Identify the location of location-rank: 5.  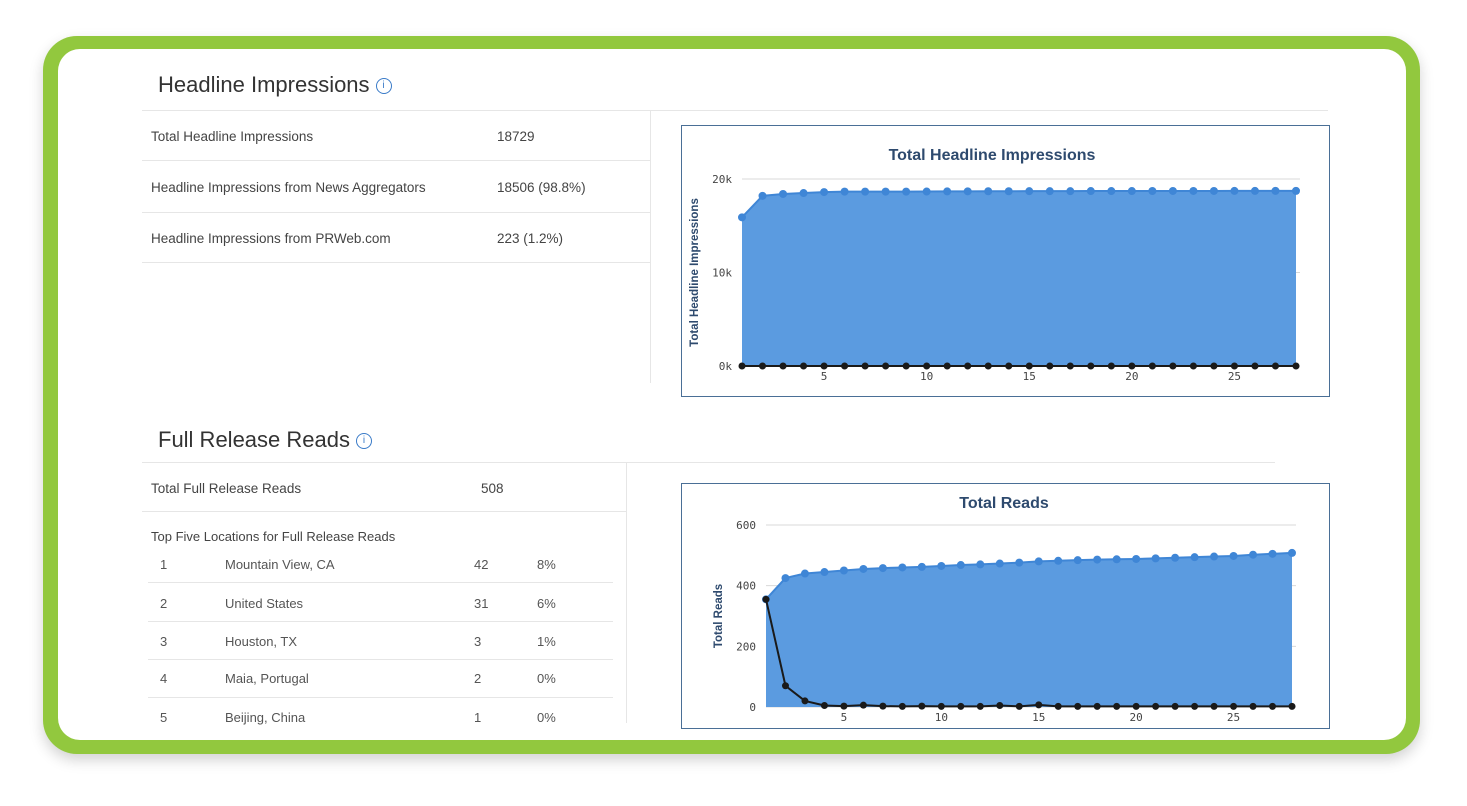
(164, 717).